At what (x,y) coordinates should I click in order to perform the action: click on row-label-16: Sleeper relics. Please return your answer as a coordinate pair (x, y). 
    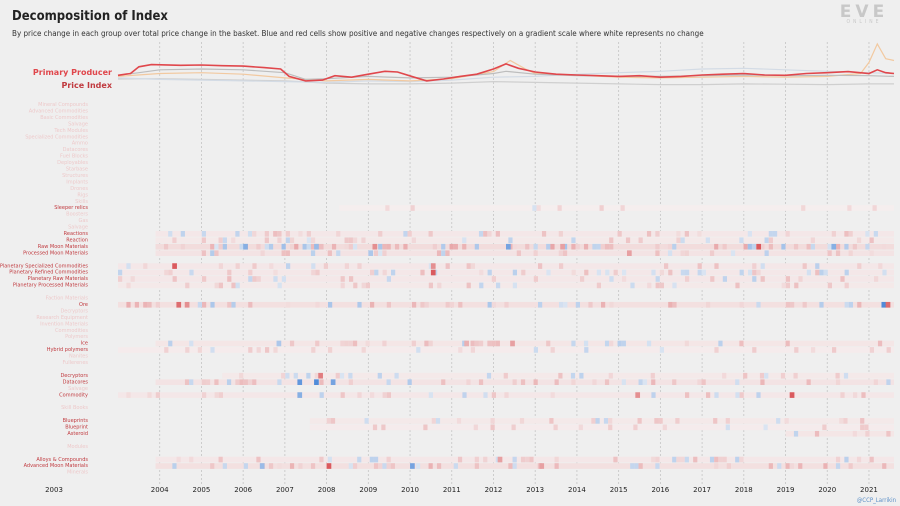
    Looking at the image, I should click on (71, 208).